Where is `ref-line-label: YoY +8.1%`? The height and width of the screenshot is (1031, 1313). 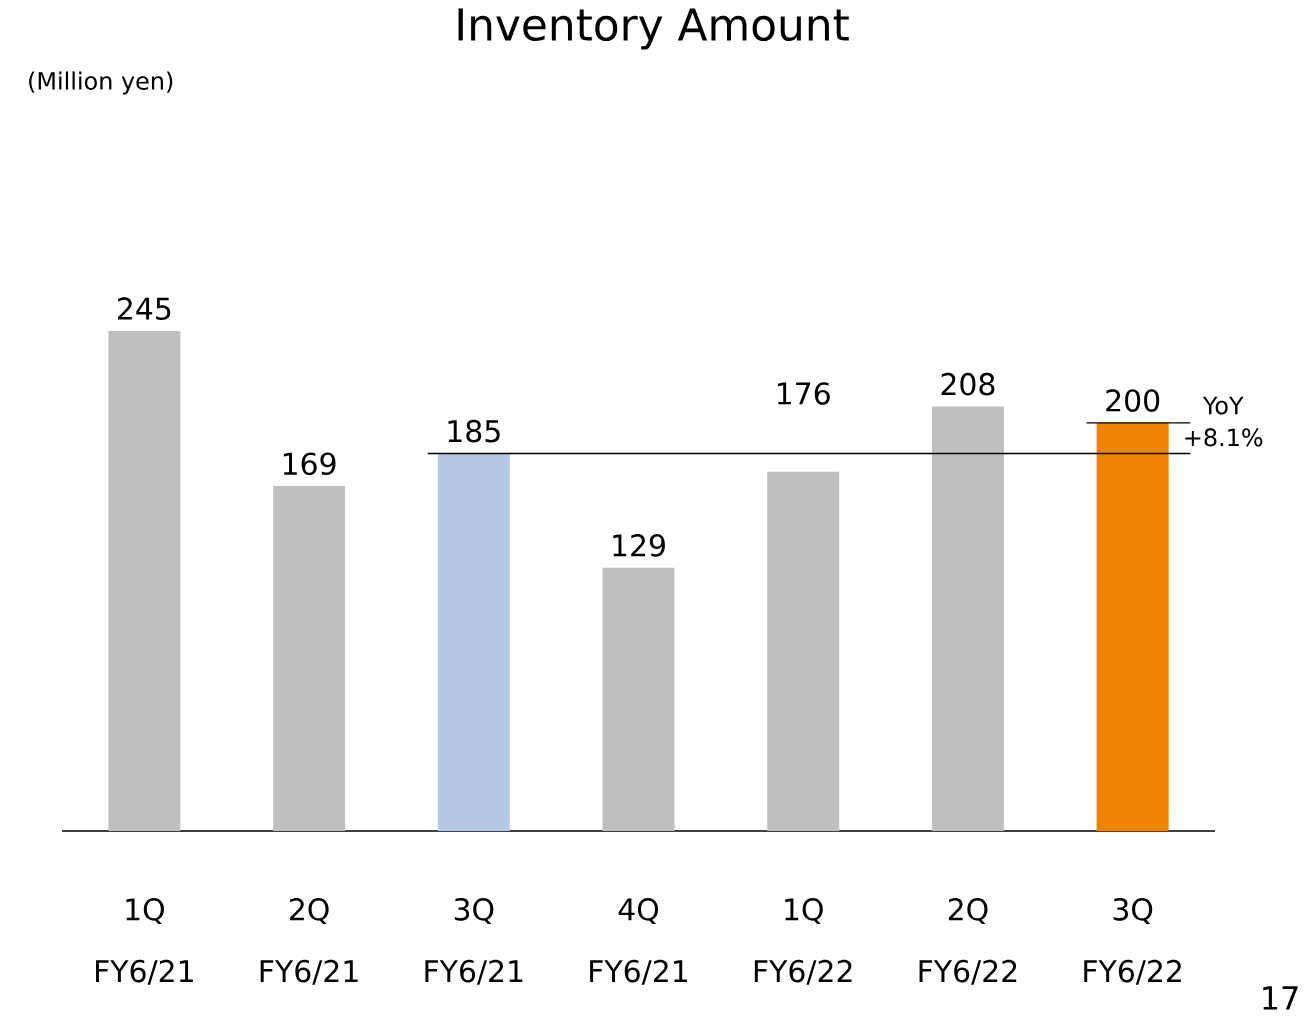
ref-line-label: YoY +8.1% is located at coordinates (1224, 421).